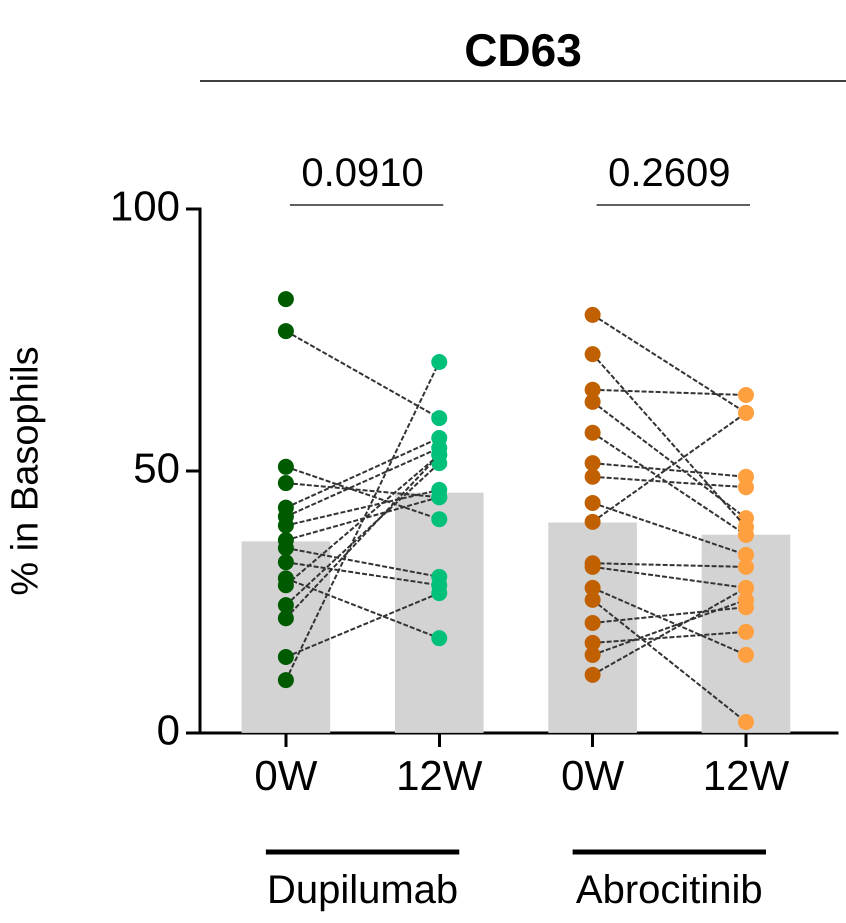 The width and height of the screenshot is (846, 923). I want to click on y-tick-label: 0, so click(168, 730).